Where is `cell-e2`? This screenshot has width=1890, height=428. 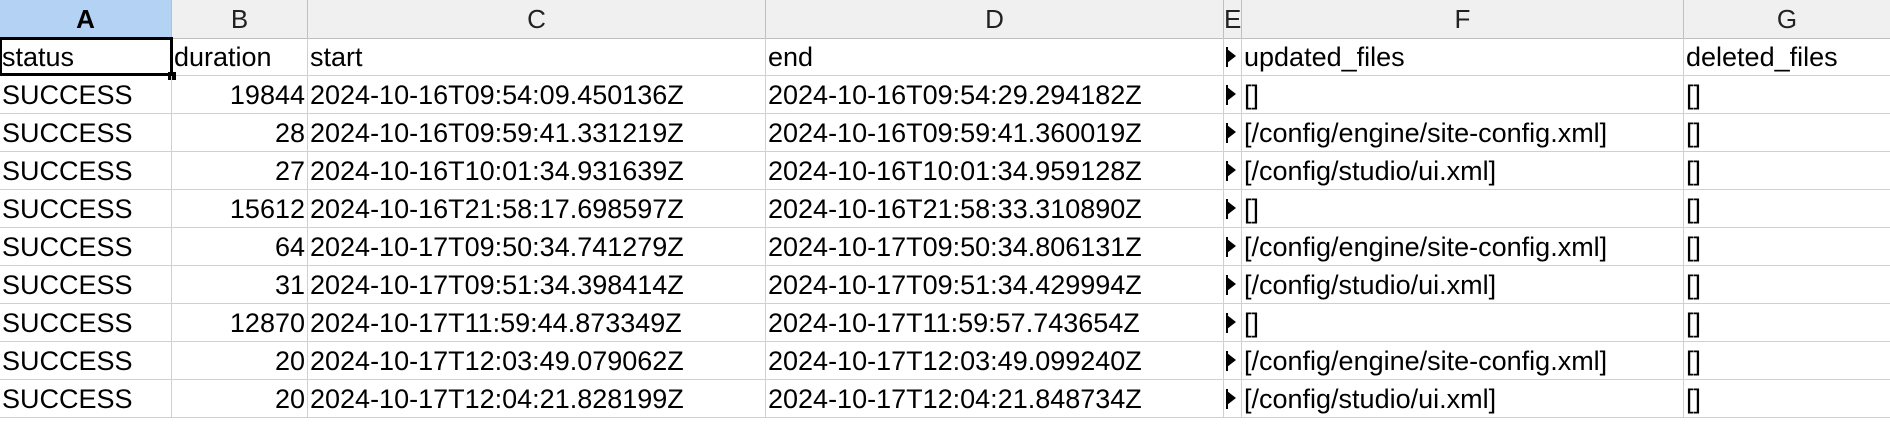 cell-e2 is located at coordinates (1233, 94).